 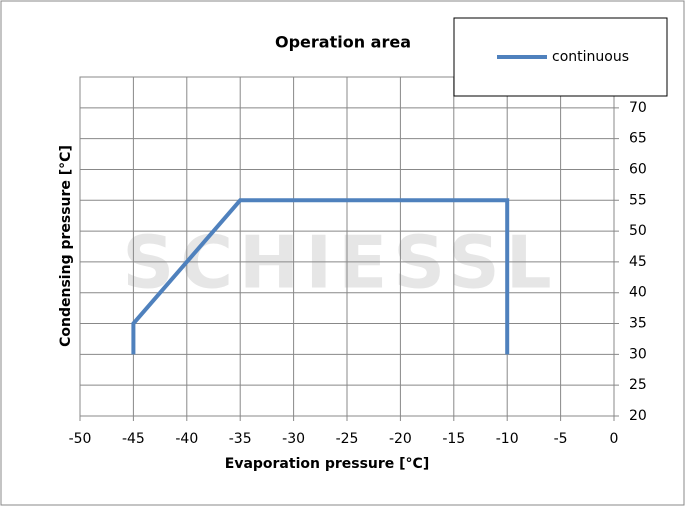 I want to click on x-tick-label: -40, so click(x=186, y=439).